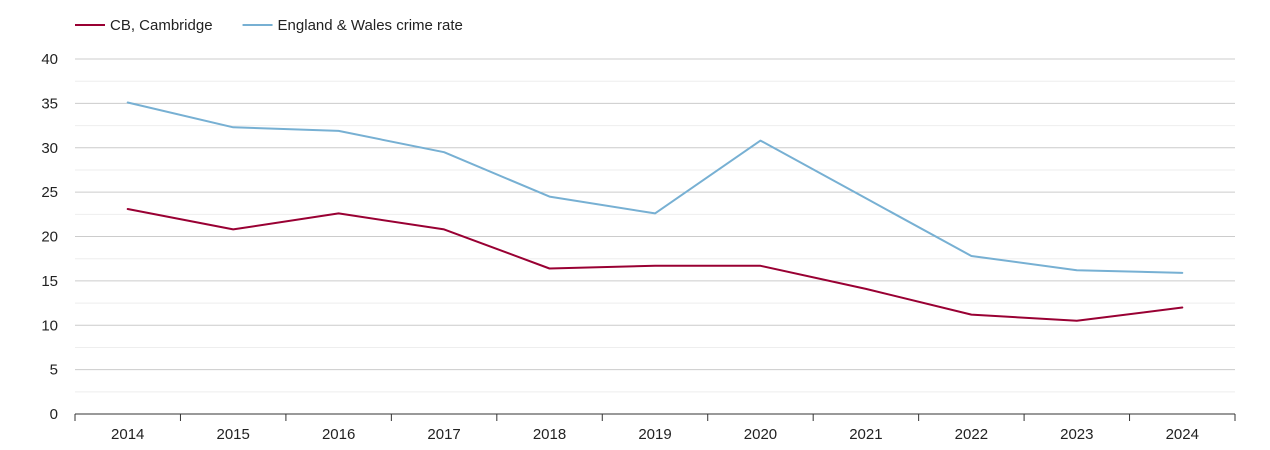 This screenshot has height=450, width=1270. What do you see at coordinates (54, 414) in the screenshot?
I see `y-tick-label: 0` at bounding box center [54, 414].